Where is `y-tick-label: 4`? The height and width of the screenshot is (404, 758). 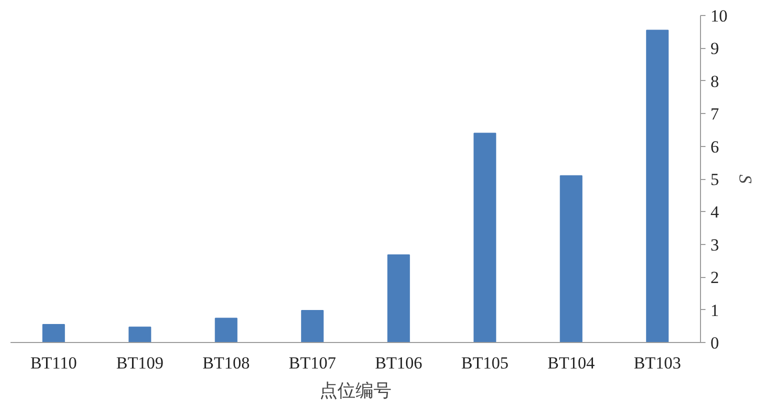
y-tick-label: 4 is located at coordinates (715, 212).